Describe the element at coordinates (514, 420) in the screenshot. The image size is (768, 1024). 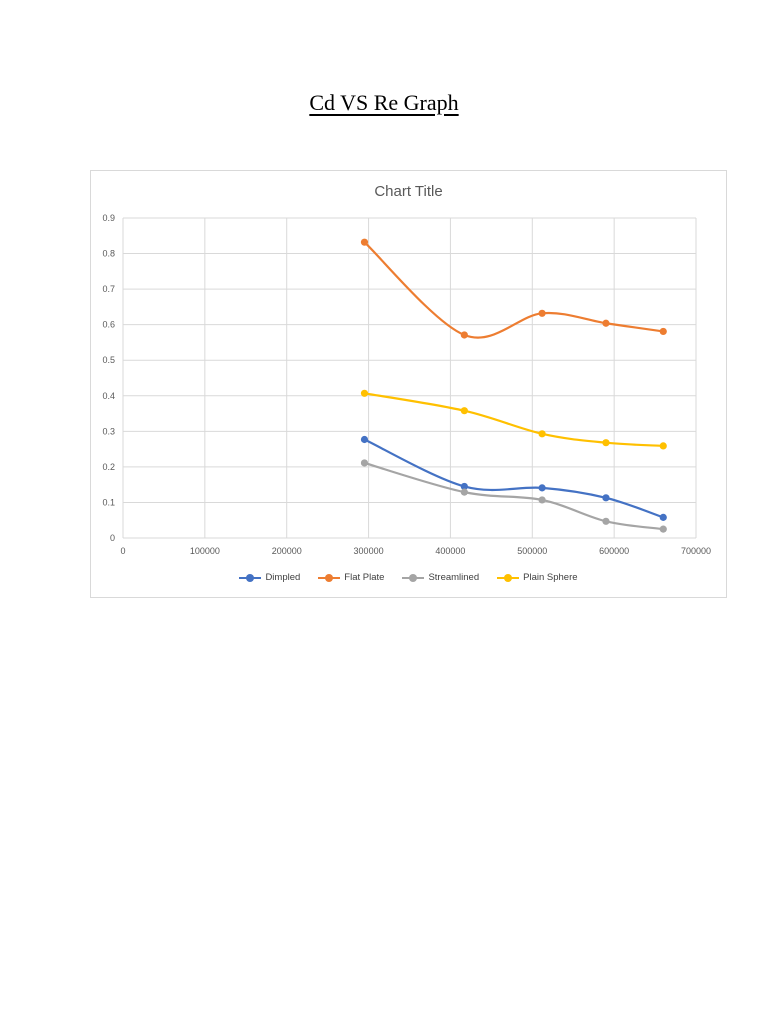
I see `series-line-plain-sphere` at that location.